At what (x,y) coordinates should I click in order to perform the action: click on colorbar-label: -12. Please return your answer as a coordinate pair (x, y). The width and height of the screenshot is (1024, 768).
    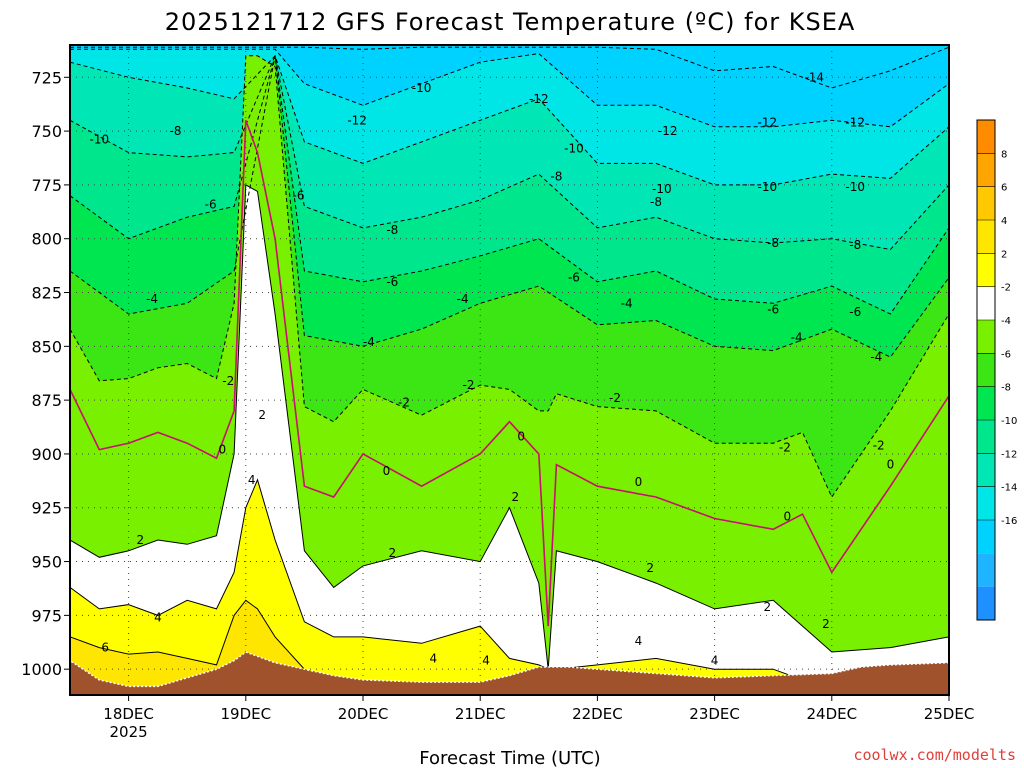
    Looking at the image, I should click on (1009, 454).